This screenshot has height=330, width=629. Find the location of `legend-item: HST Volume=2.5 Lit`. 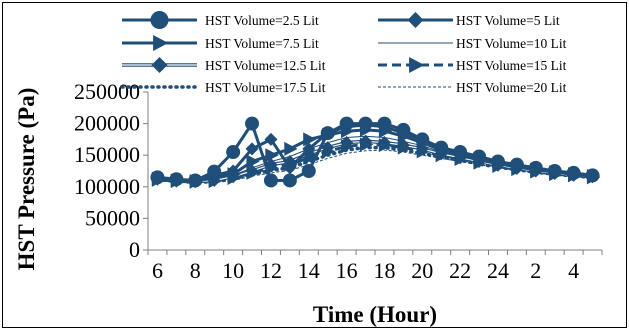

legend-item: HST Volume=2.5 Lit is located at coordinates (220, 20).